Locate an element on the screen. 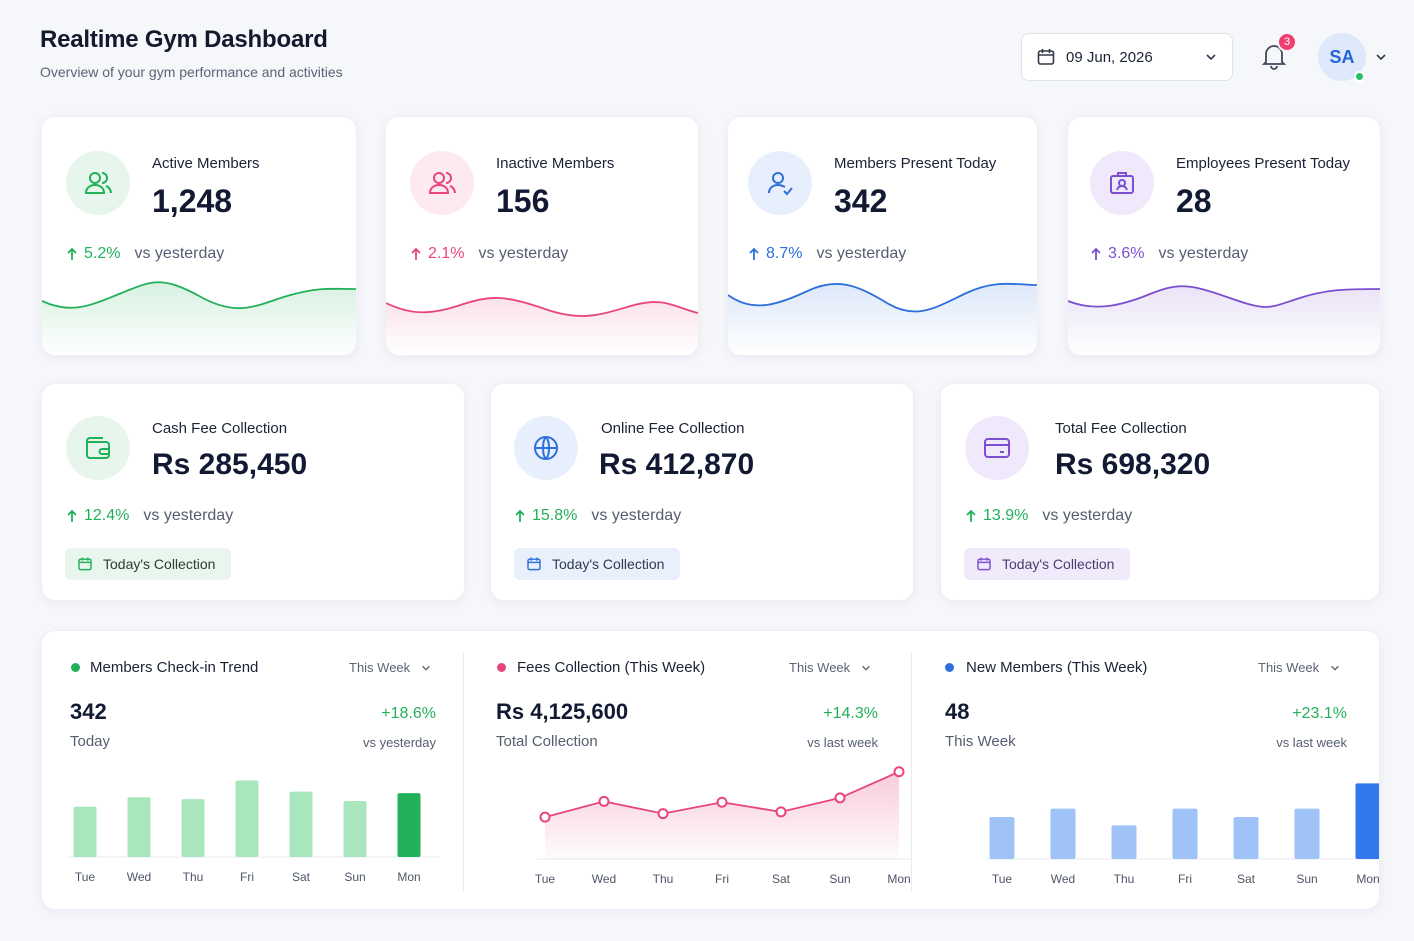  checkin-bar-chart: Tue Wed Thu Fri Sat Sun Mon is located at coordinates (254, 832).